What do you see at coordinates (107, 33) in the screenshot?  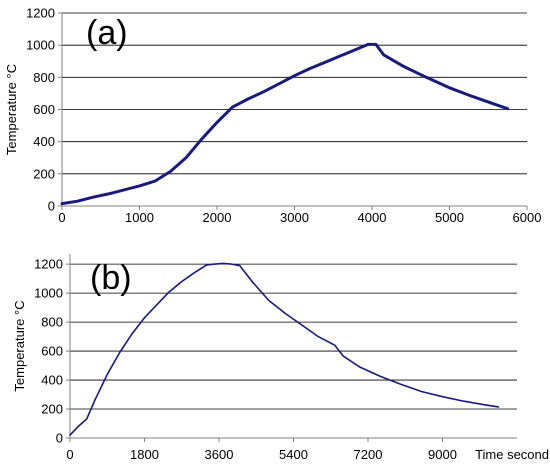 I see `panel-label: (a)` at bounding box center [107, 33].